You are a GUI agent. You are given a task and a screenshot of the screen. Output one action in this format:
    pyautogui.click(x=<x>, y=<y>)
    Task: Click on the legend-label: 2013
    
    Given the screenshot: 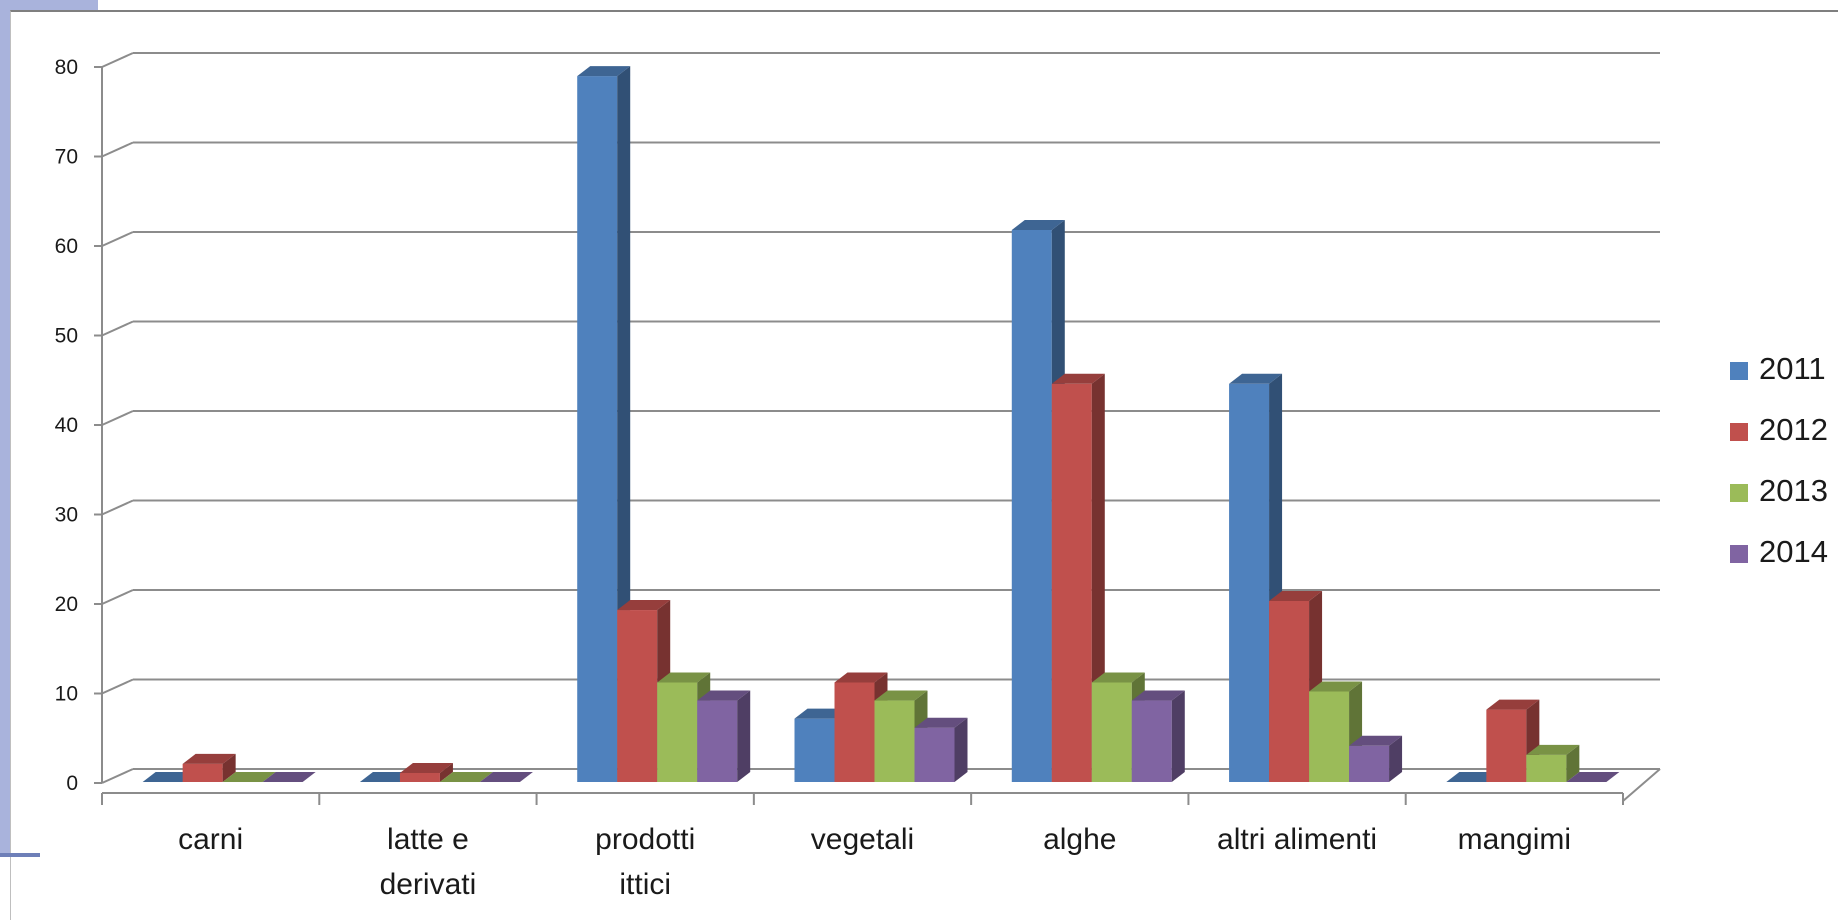 What is the action you would take?
    pyautogui.click(x=1793, y=490)
    